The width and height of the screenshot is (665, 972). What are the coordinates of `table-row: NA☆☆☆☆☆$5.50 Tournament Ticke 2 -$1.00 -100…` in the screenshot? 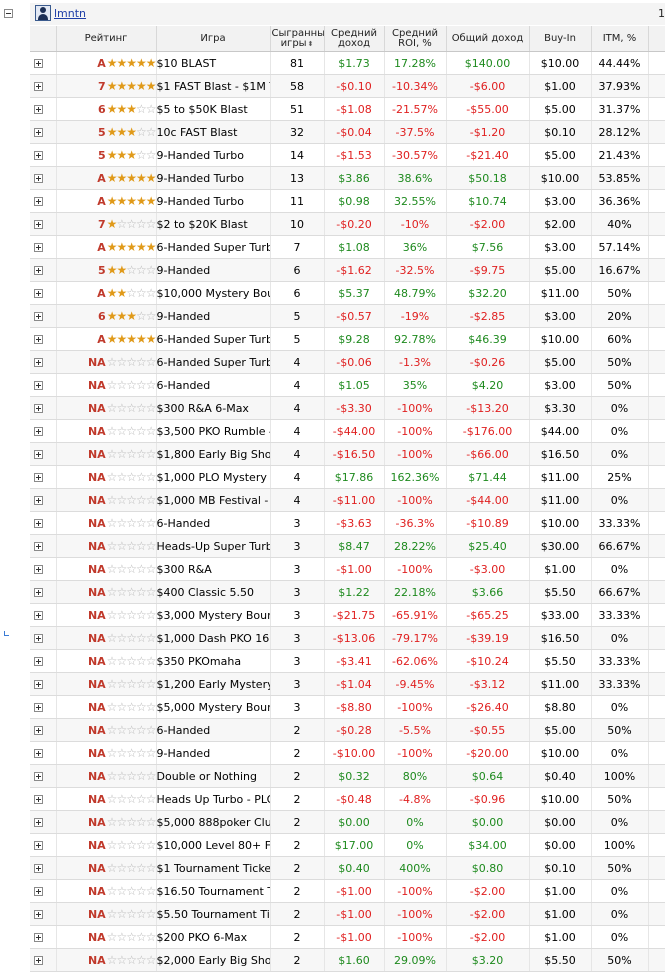 It's located at (347, 914).